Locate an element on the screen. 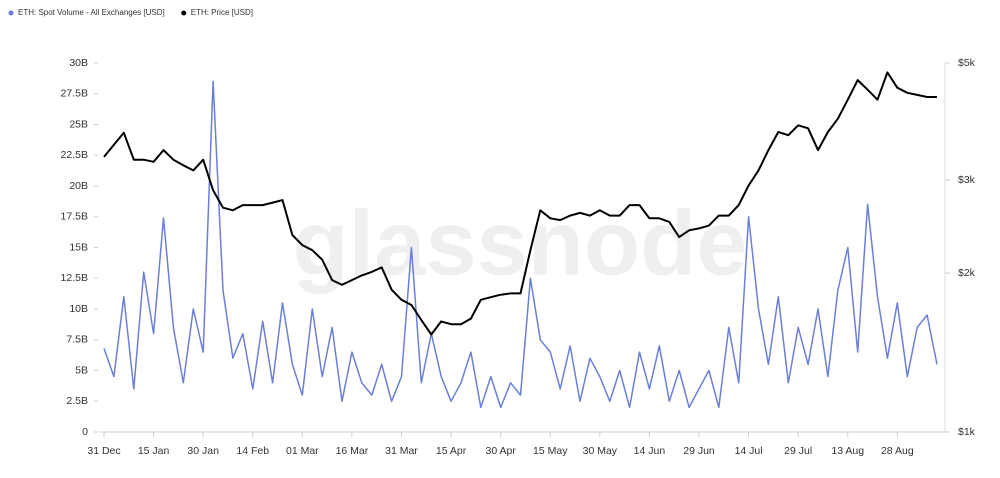  x-tick-label: 15 Apr is located at coordinates (451, 451).